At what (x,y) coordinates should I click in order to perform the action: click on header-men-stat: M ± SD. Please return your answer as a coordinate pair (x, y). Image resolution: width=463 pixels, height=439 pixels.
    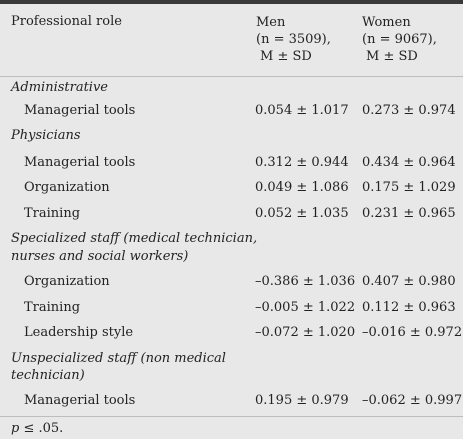
    Looking at the image, I should click on (286, 56).